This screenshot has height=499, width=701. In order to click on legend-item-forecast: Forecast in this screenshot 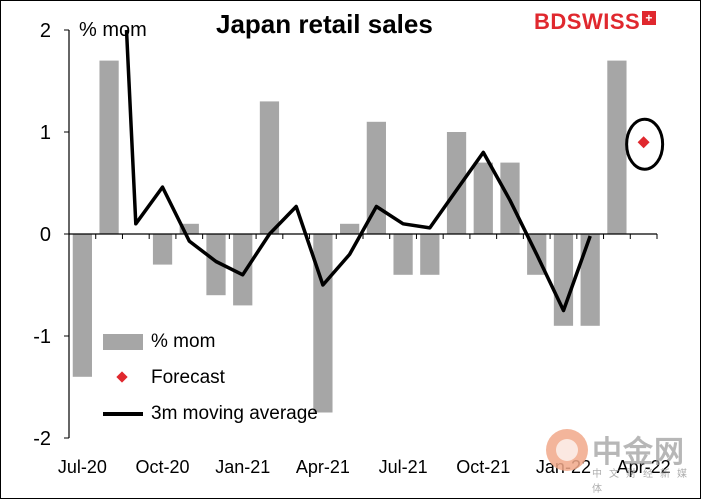, I will do `click(164, 378)`.